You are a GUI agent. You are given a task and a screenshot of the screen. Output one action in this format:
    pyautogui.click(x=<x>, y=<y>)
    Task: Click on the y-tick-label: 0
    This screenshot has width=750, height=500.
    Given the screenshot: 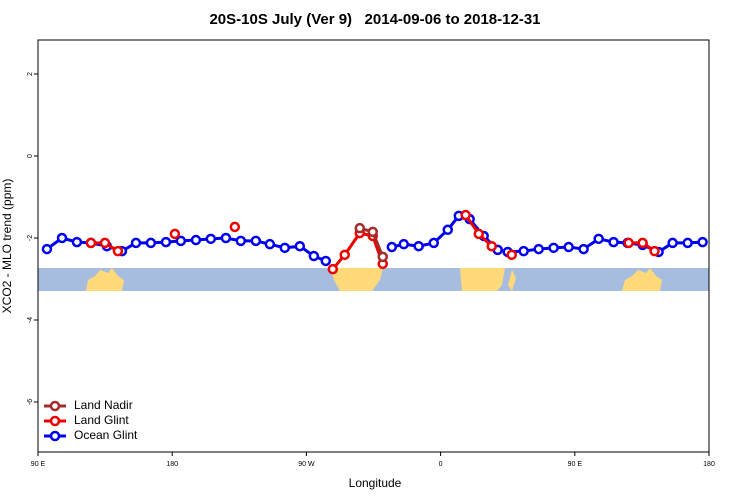 What is the action you would take?
    pyautogui.click(x=30, y=156)
    